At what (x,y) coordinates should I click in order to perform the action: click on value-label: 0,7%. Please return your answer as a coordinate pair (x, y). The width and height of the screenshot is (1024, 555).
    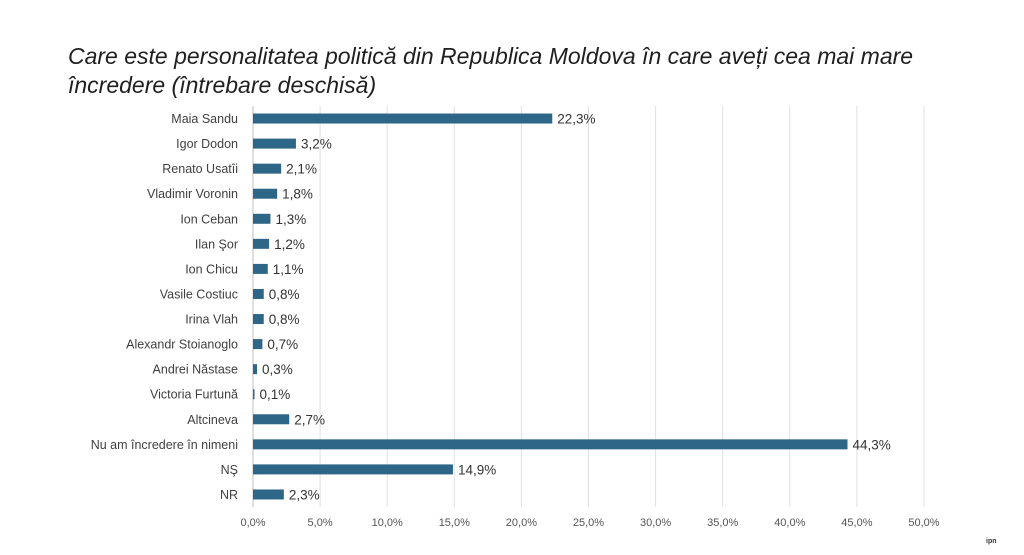
    Looking at the image, I should click on (282, 344).